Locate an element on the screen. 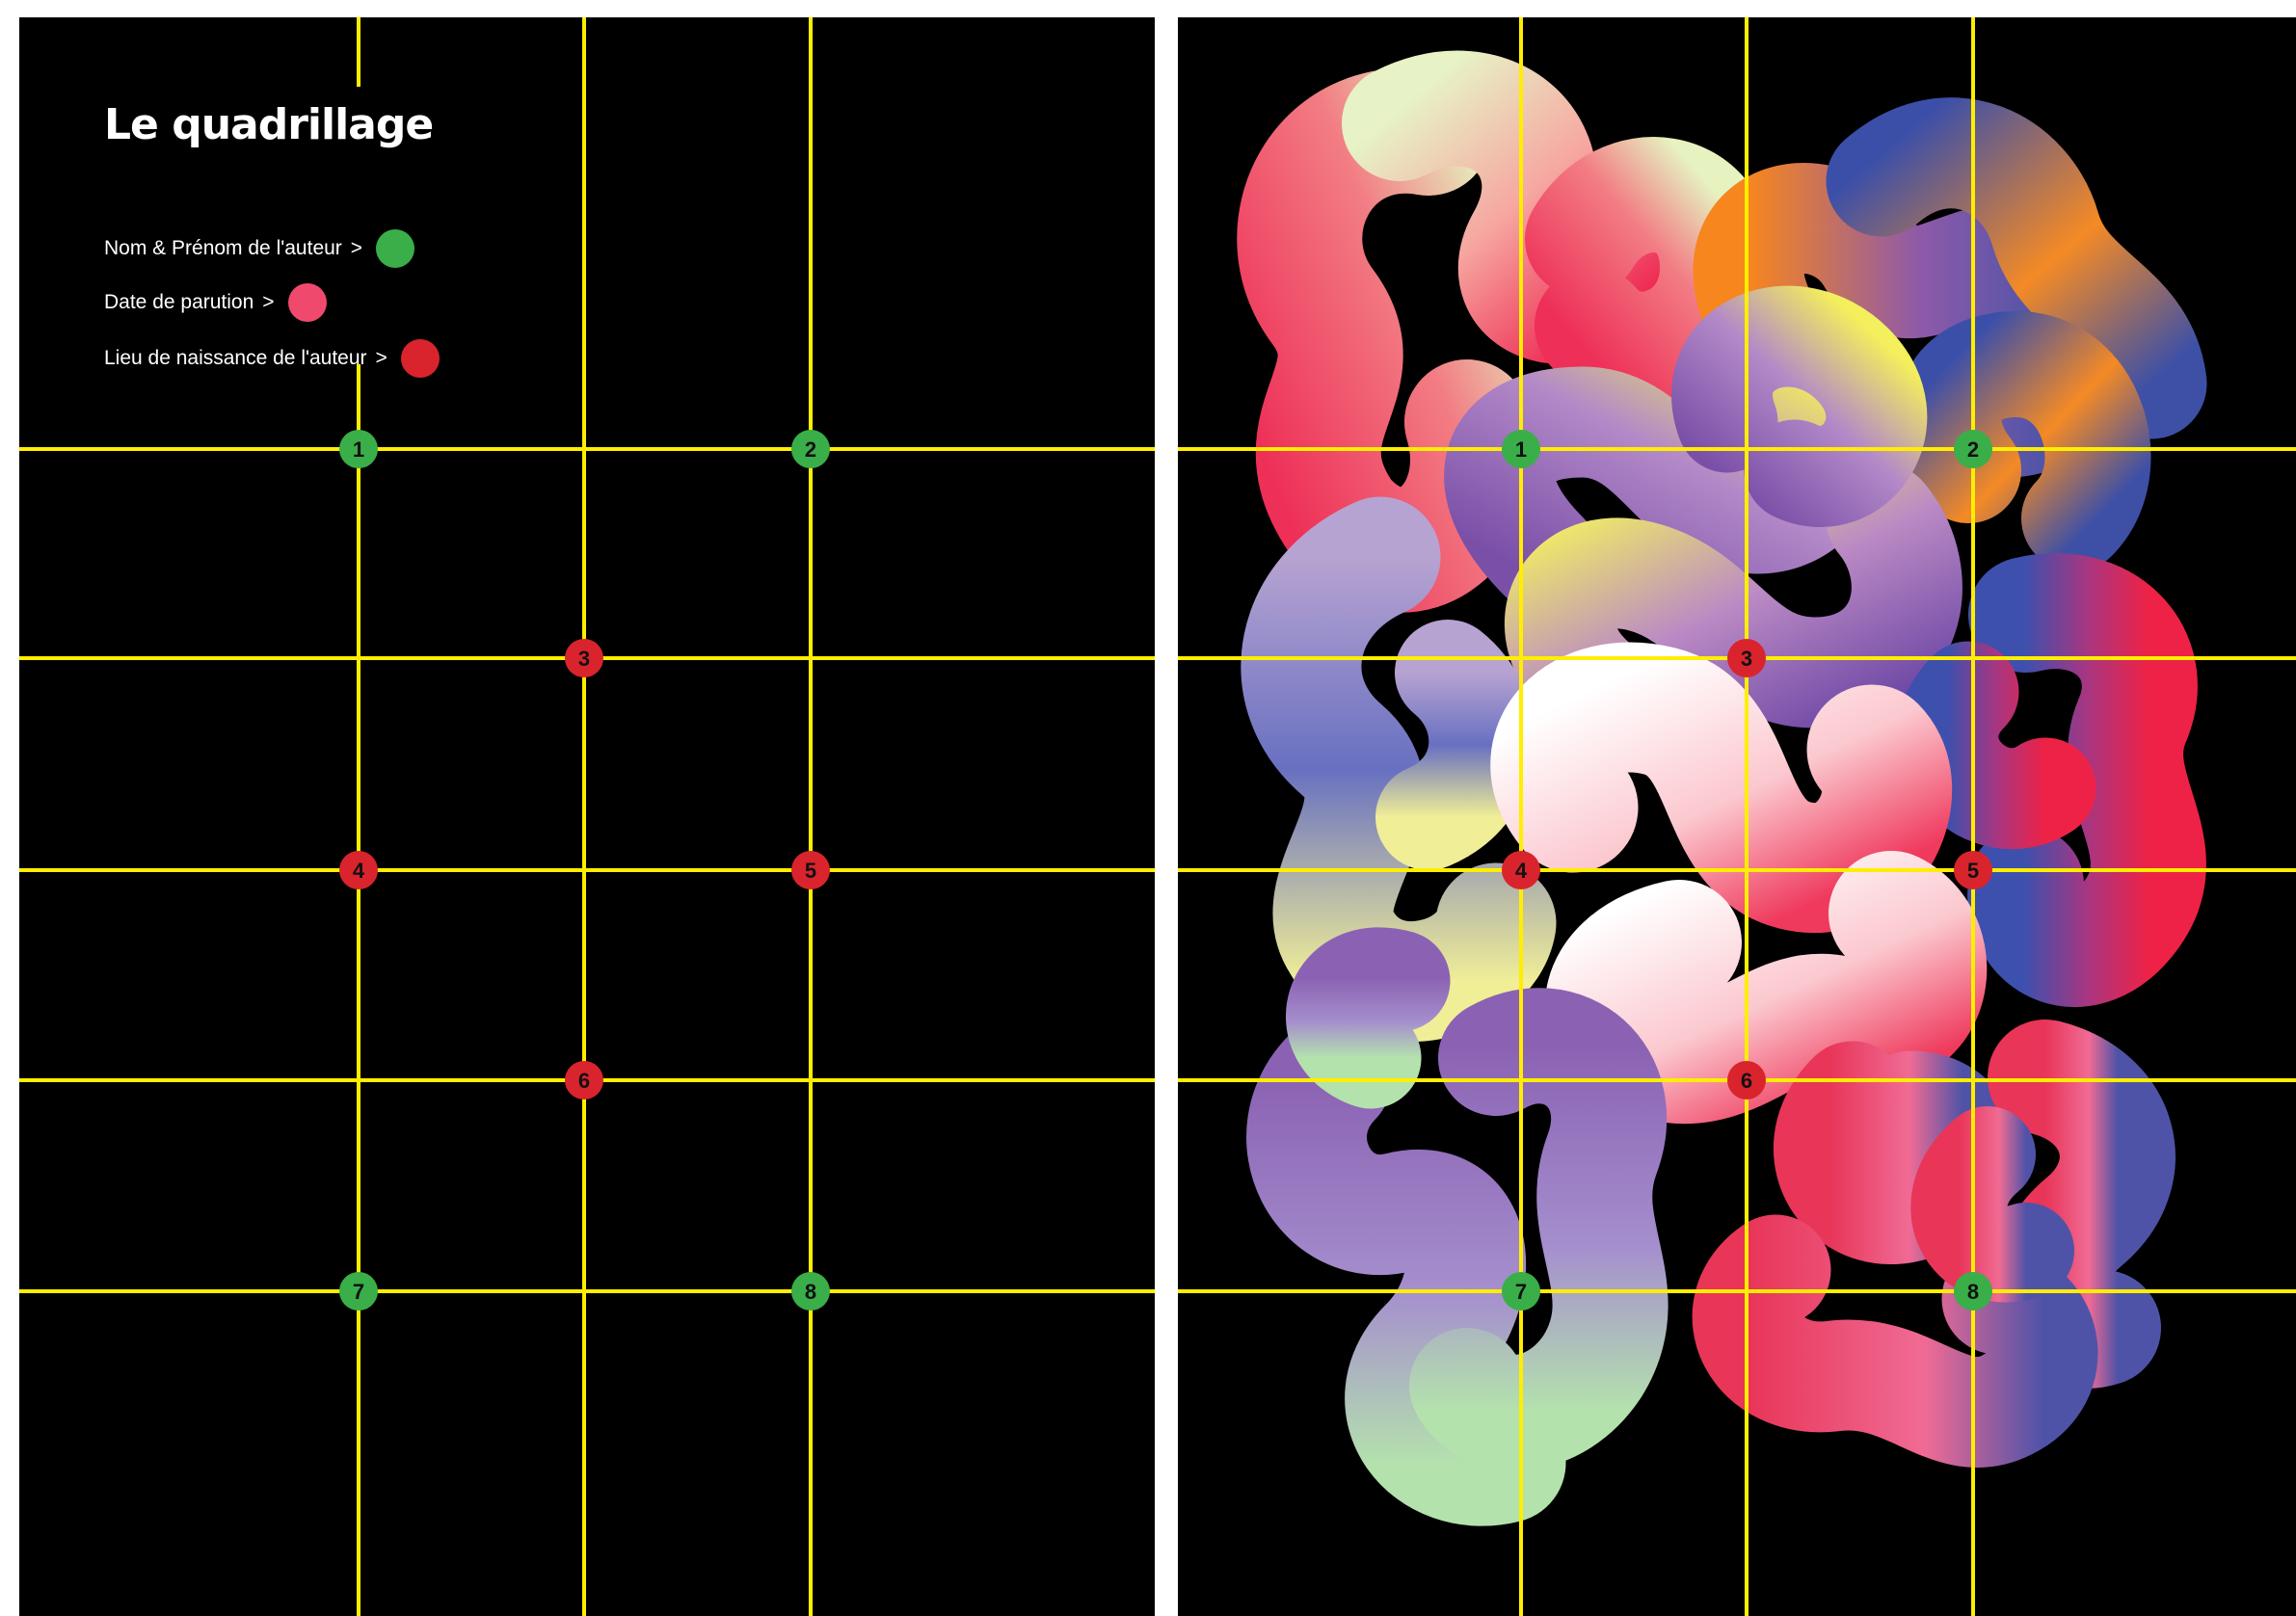  legend-item-author: Nom & Prénom de l'auteur > is located at coordinates (259, 248).